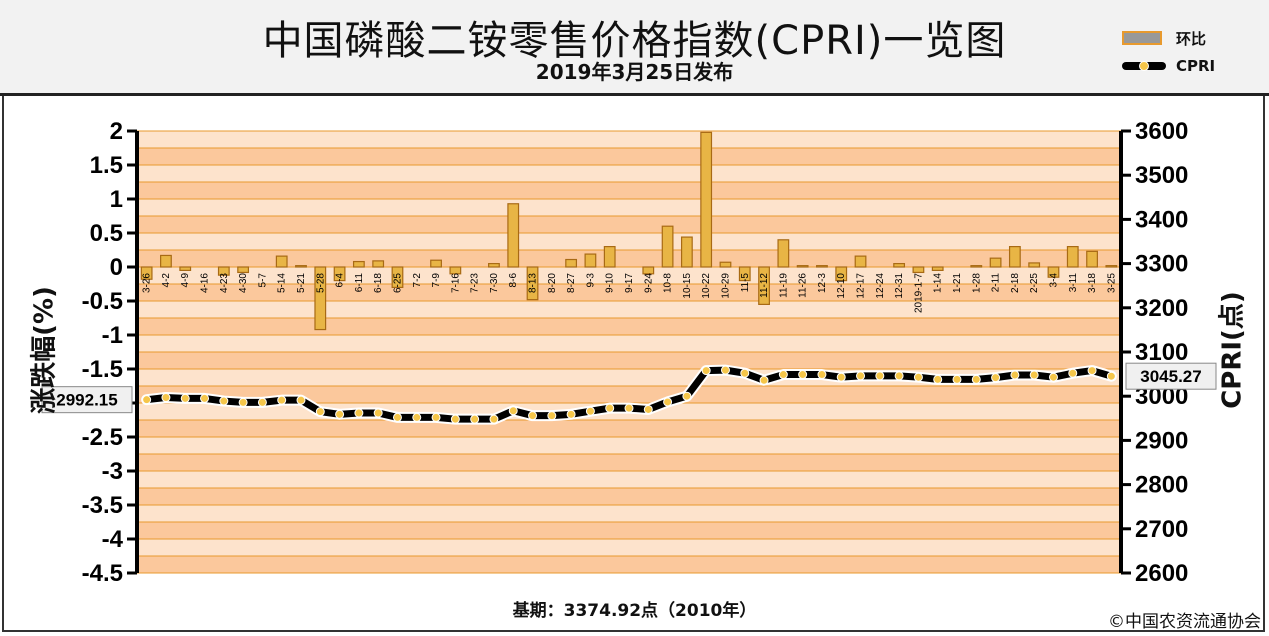  What do you see at coordinates (1161, 485) in the screenshot?
I see `right-tick-label: 2800` at bounding box center [1161, 485].